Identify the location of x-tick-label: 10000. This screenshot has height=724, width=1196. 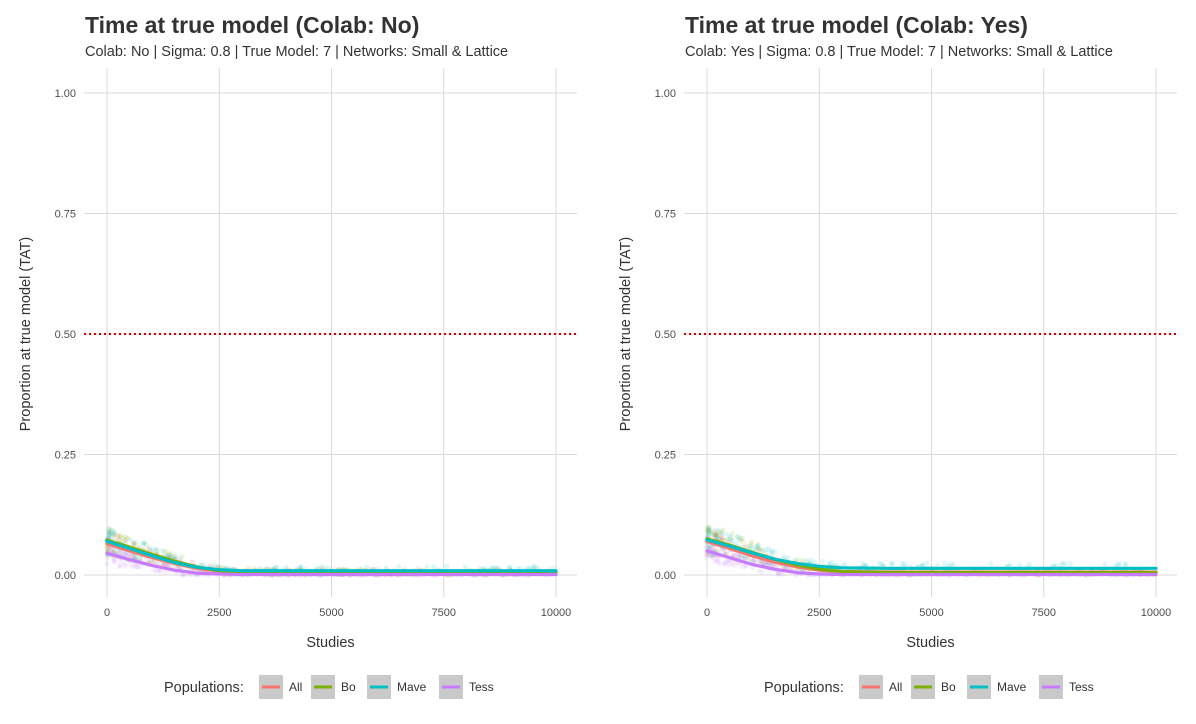
(1156, 613).